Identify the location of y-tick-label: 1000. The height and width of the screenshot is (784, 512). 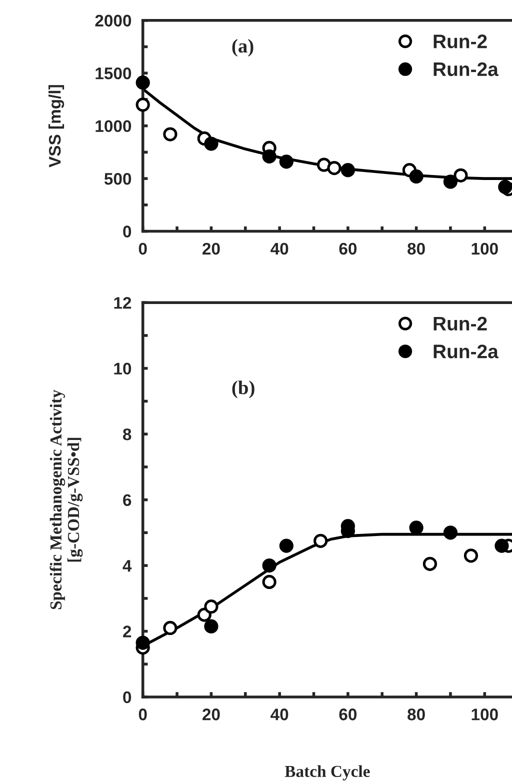
(114, 126).